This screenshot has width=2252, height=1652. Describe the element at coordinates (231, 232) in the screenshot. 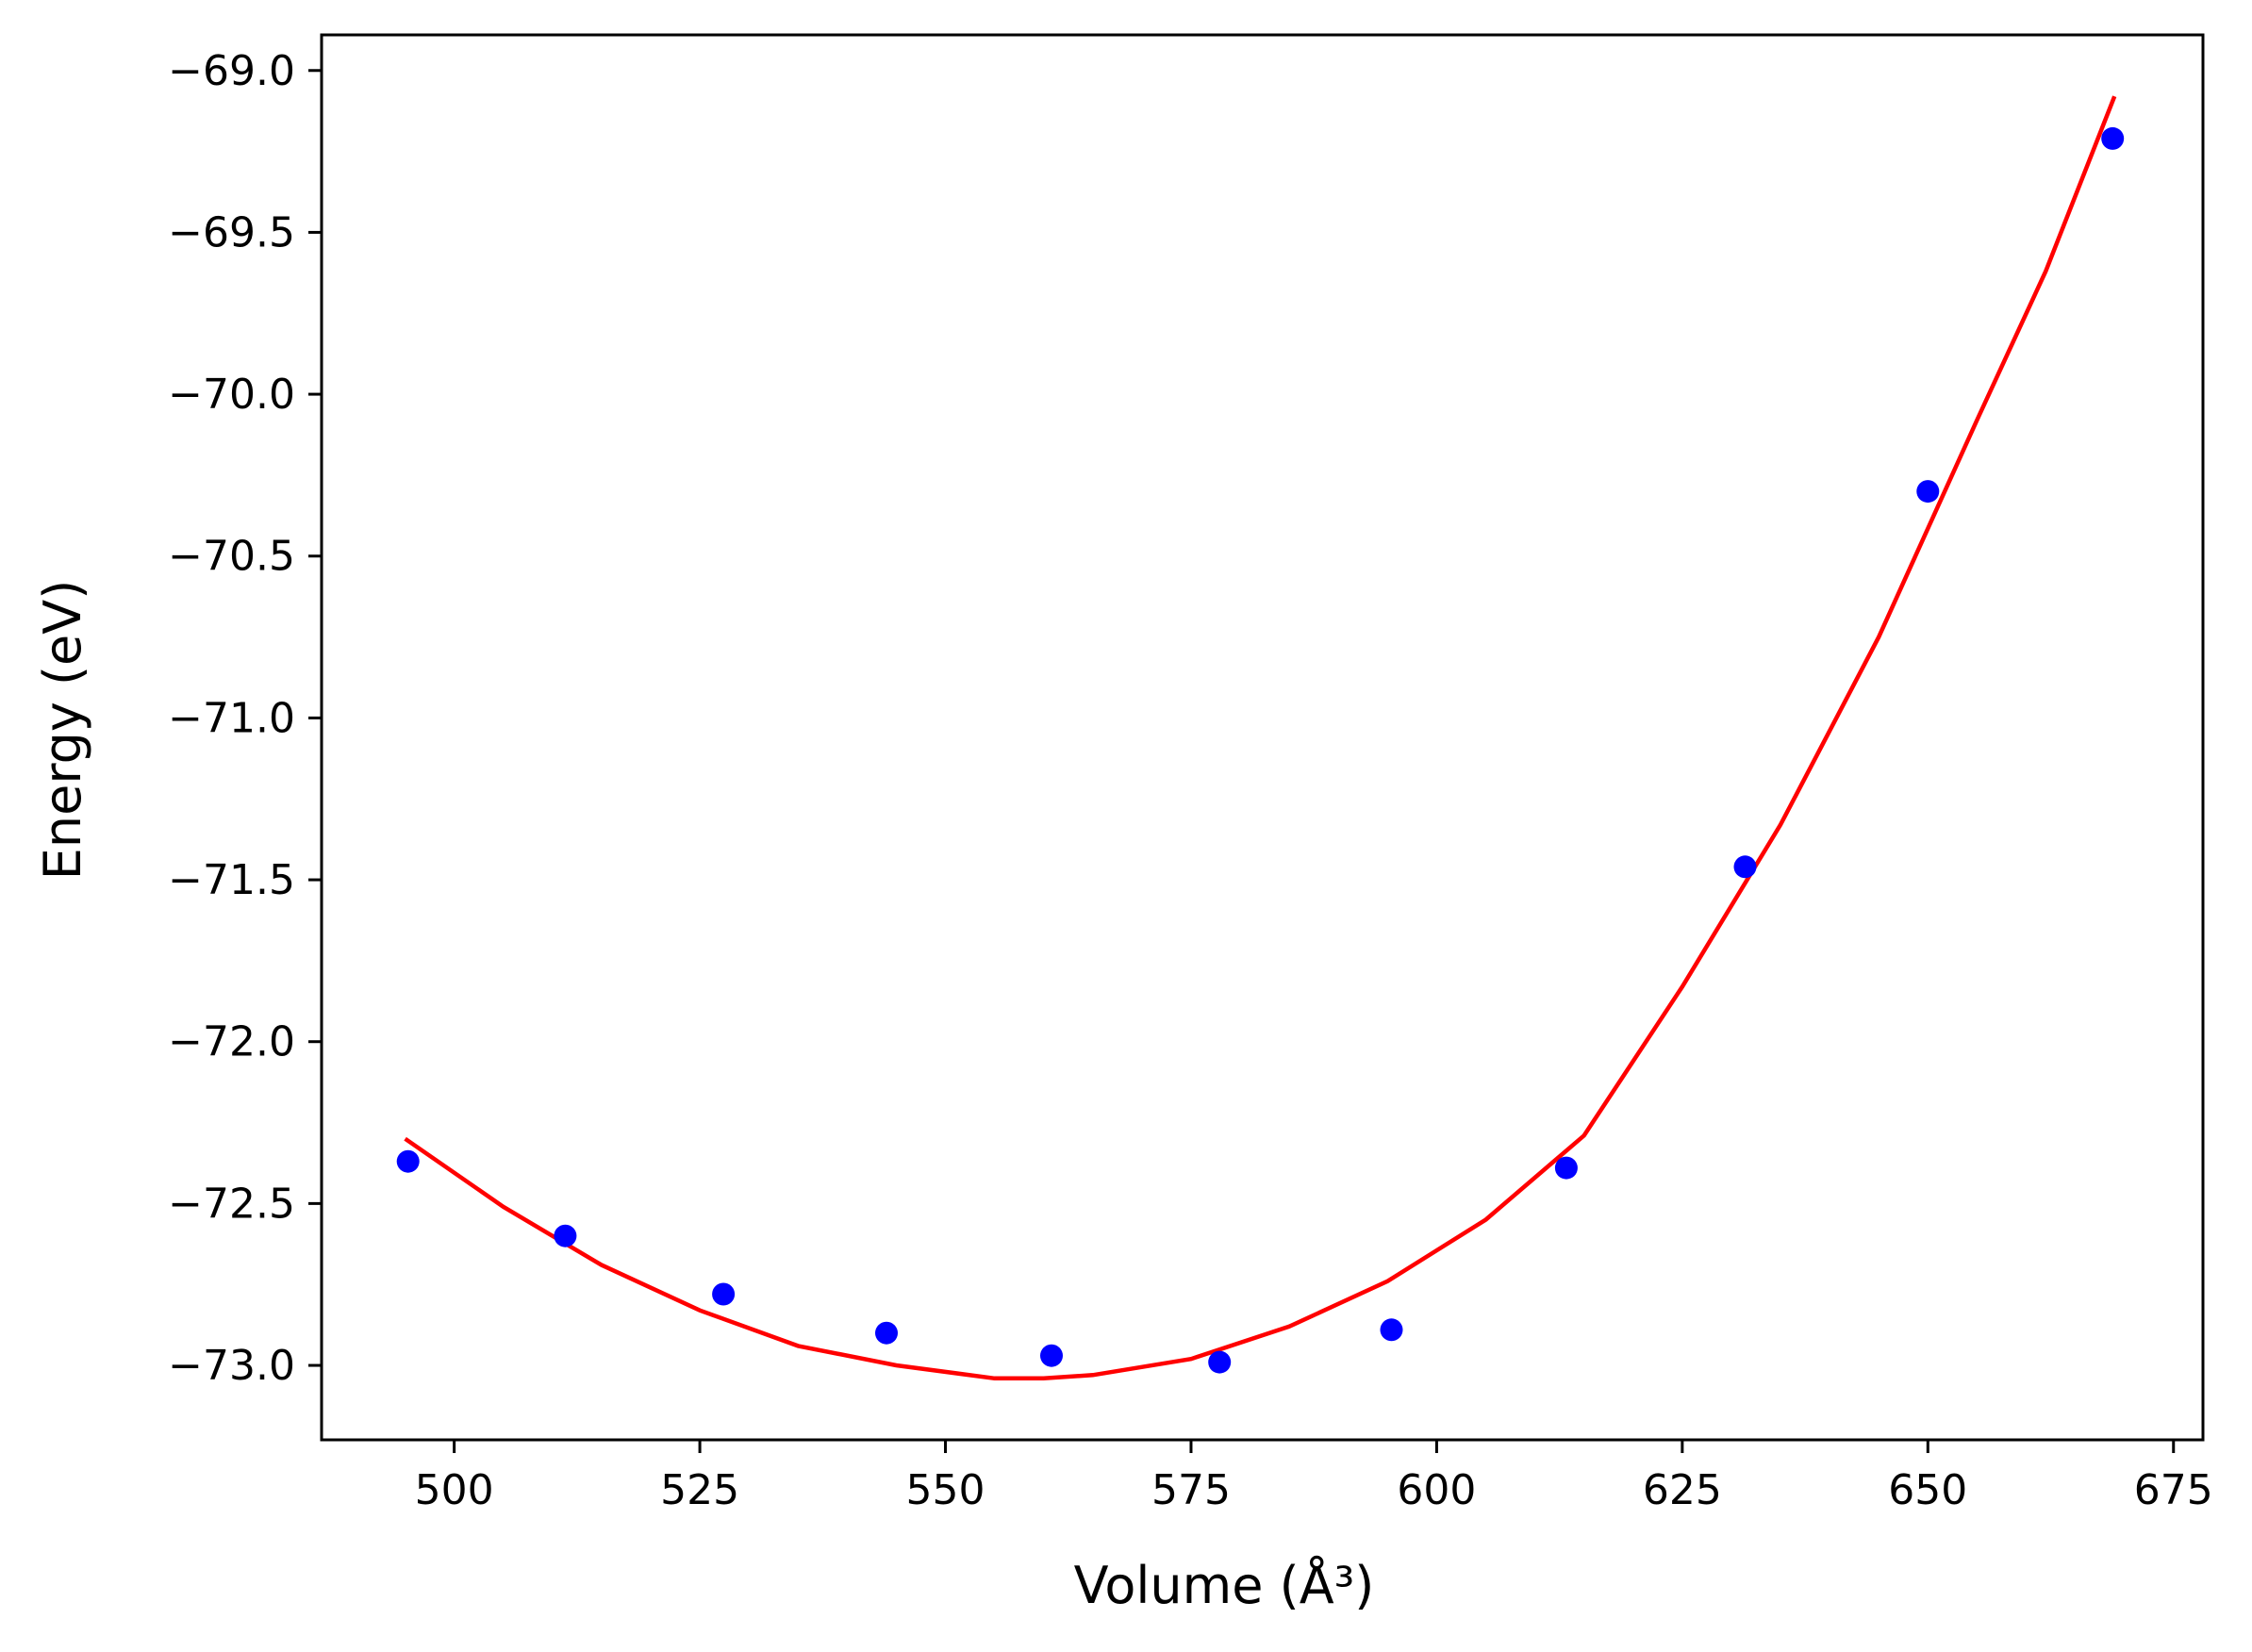

I see `y-tick-label: −69.5` at that location.